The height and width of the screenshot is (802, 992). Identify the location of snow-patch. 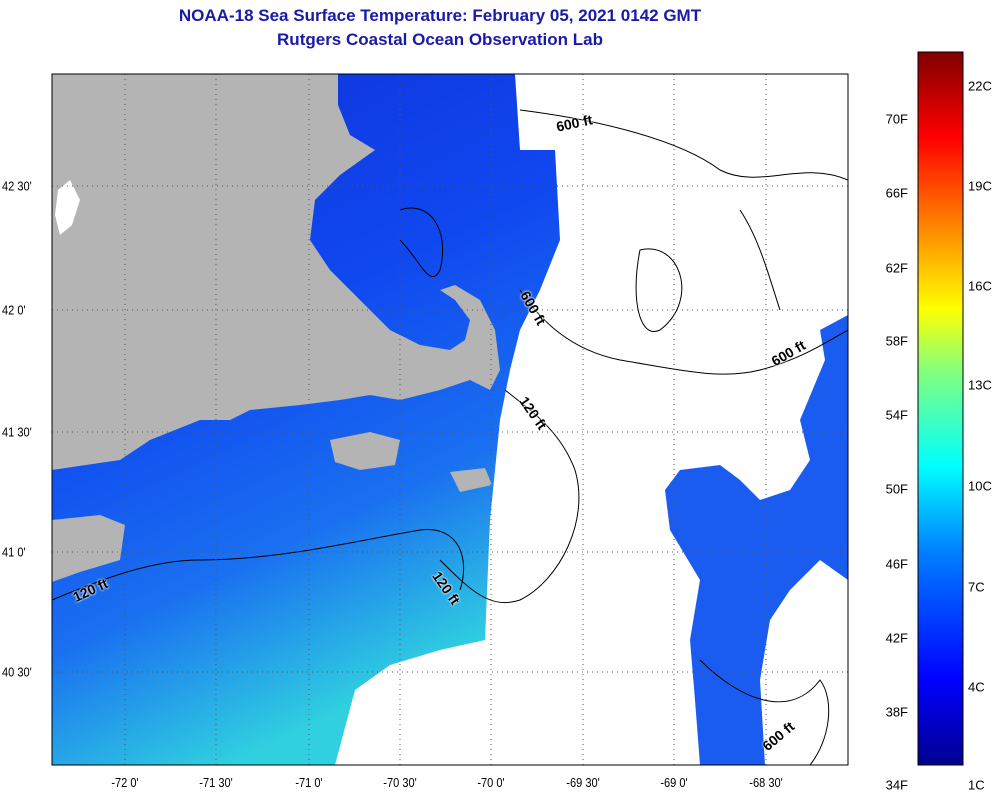
(67, 207).